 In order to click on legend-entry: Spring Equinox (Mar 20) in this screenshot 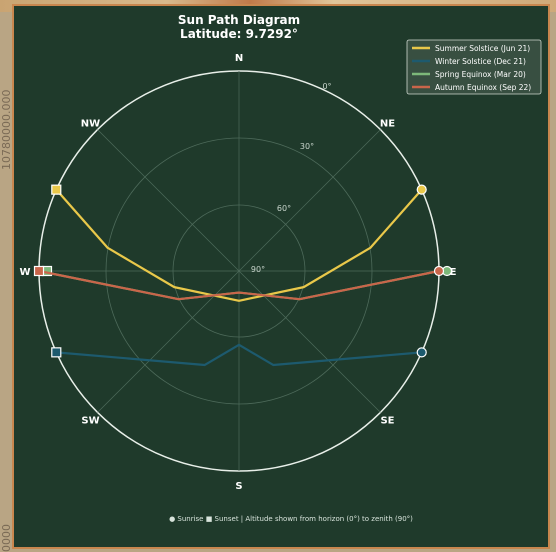, I will do `click(480, 74)`.